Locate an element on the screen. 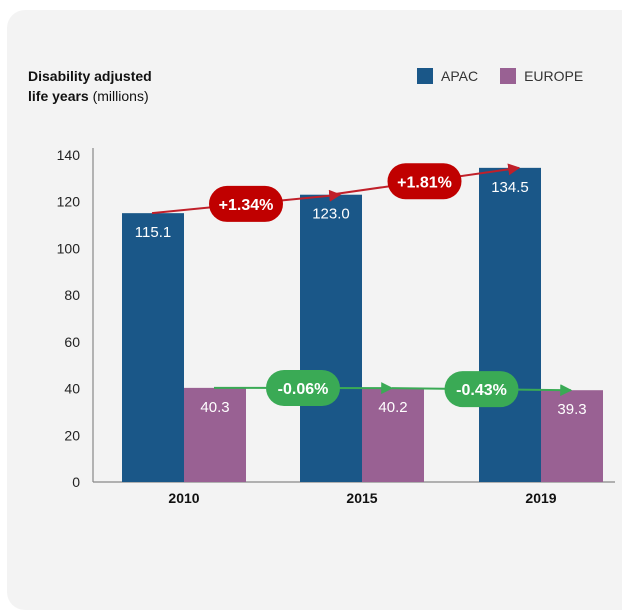  change-label: +1.81% is located at coordinates (424, 182).